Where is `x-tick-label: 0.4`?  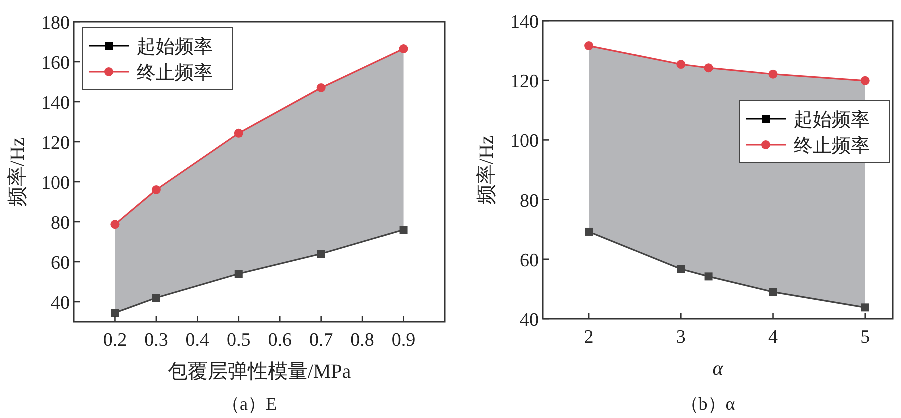 x-tick-label: 0.4 is located at coordinates (198, 340).